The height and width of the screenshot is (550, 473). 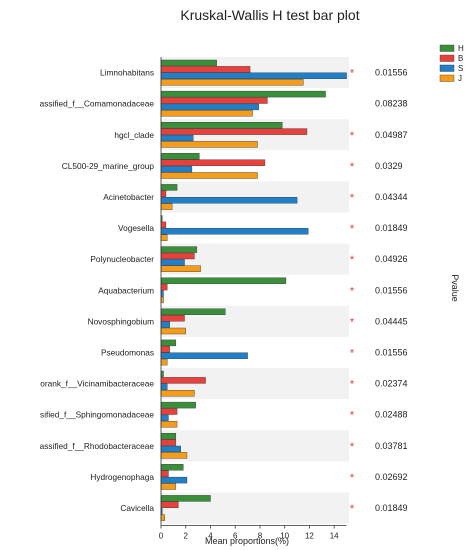 I want to click on legend-swatch-J, so click(x=447, y=78).